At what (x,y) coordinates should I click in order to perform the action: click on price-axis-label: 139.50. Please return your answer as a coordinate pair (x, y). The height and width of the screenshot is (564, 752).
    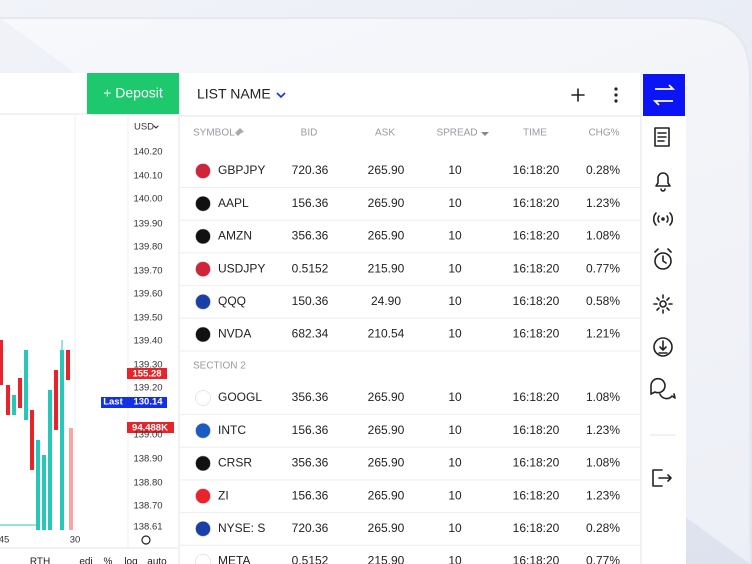
    Looking at the image, I should click on (147, 318).